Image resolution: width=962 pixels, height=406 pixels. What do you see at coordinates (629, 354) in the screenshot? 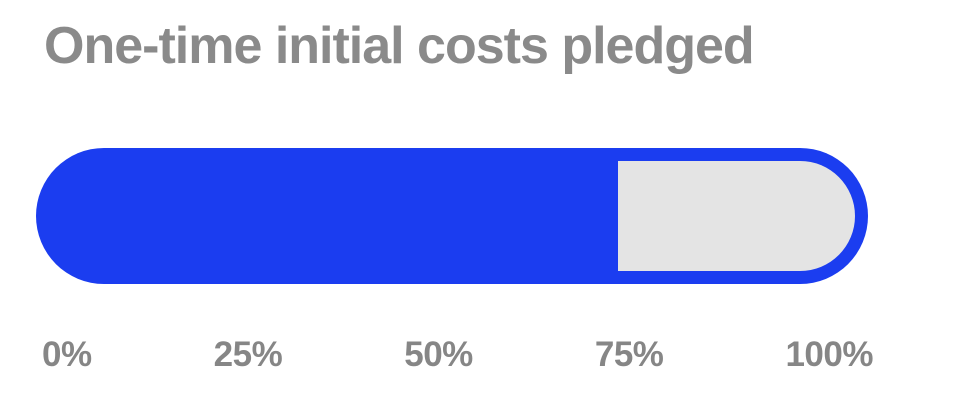
I see `tick-label-75: 75%` at bounding box center [629, 354].